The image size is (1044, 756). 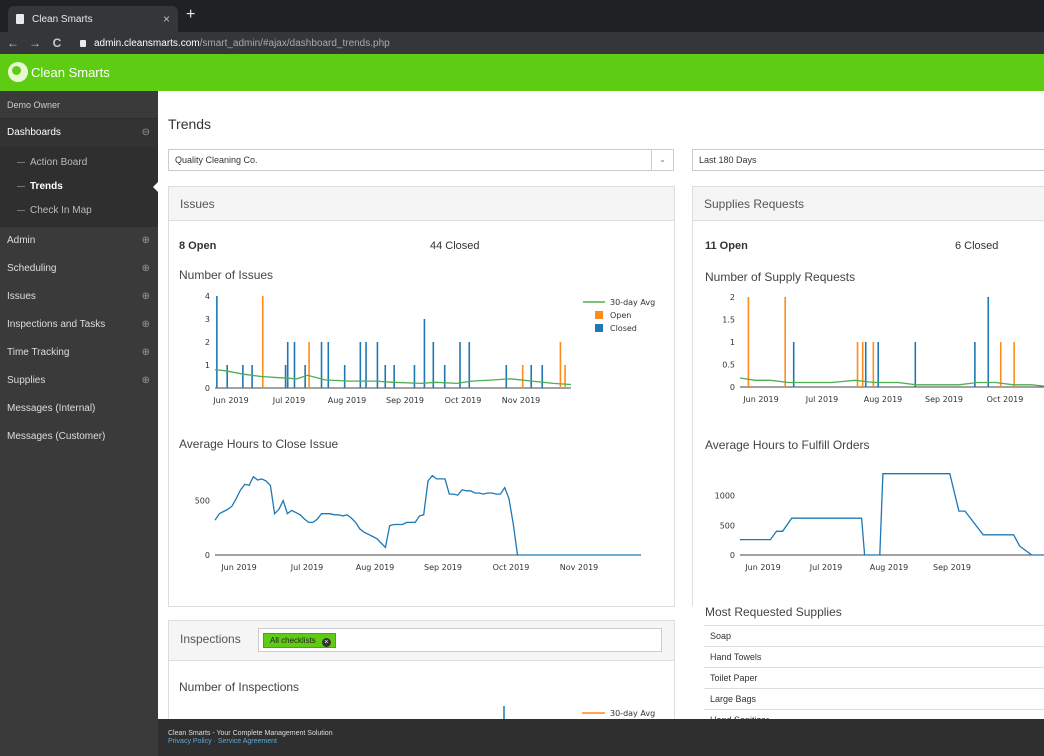 What do you see at coordinates (56, 436) in the screenshot?
I see `sidebar-item-label: Messages (Customer)` at bounding box center [56, 436].